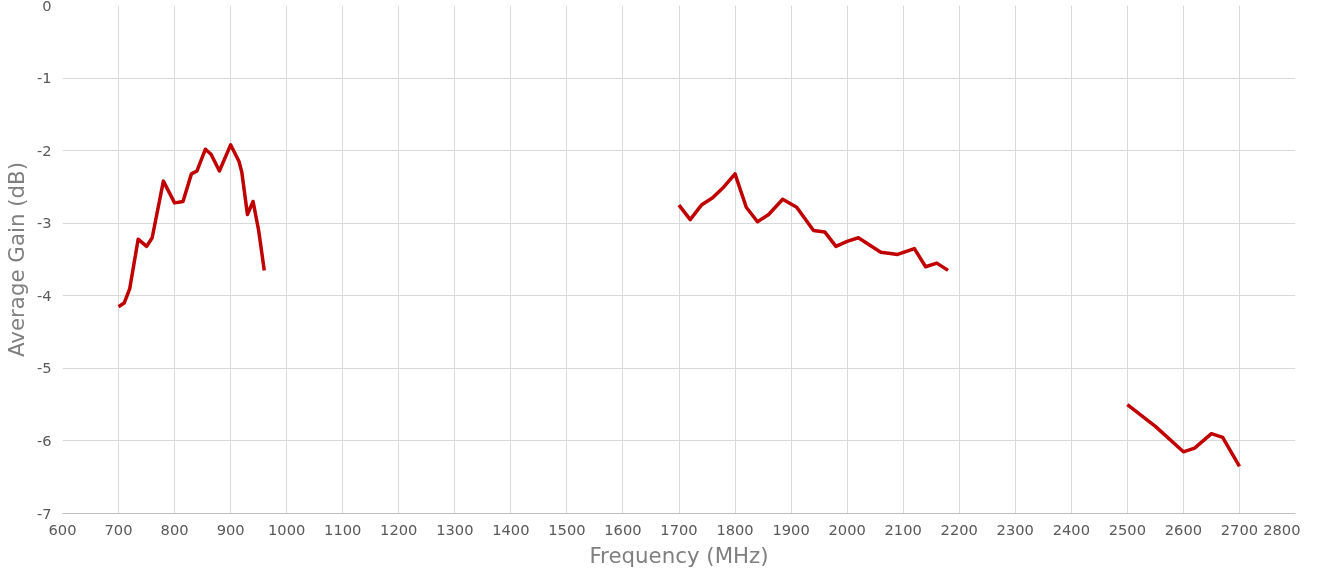  Describe the element at coordinates (47, 7) in the screenshot. I see `y-tick-label: 0` at that location.